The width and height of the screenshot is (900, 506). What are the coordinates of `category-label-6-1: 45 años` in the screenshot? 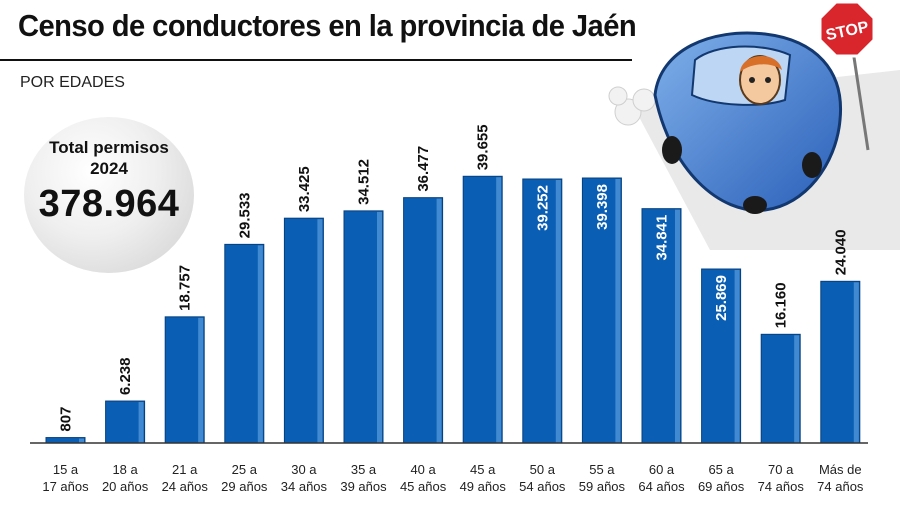 It's located at (423, 486).